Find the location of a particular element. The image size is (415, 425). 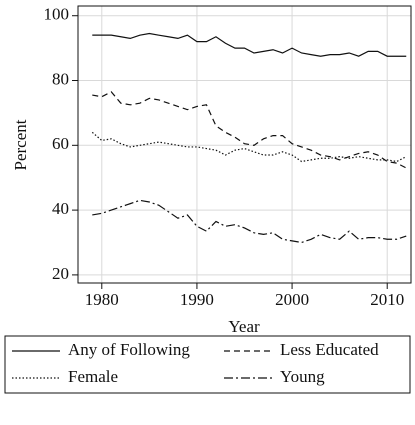

legend-box is located at coordinates (207, 364).